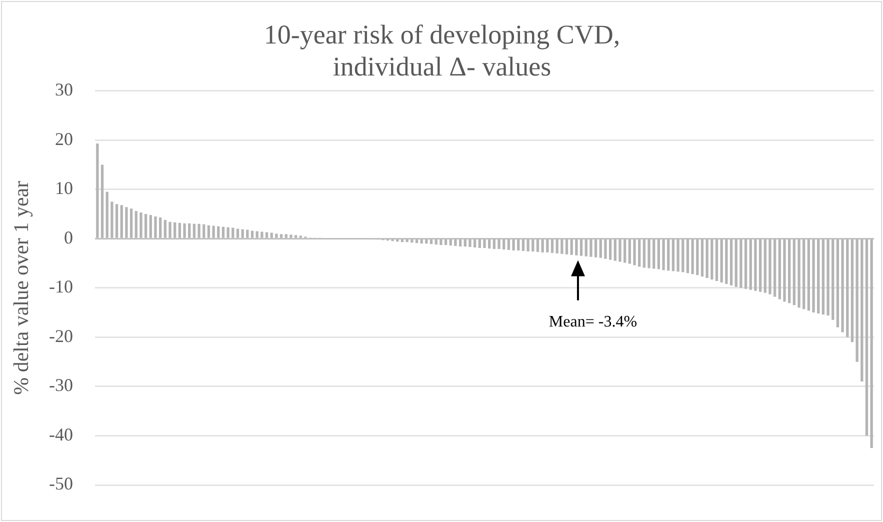  I want to click on y-tick-label: -20, so click(61, 336).